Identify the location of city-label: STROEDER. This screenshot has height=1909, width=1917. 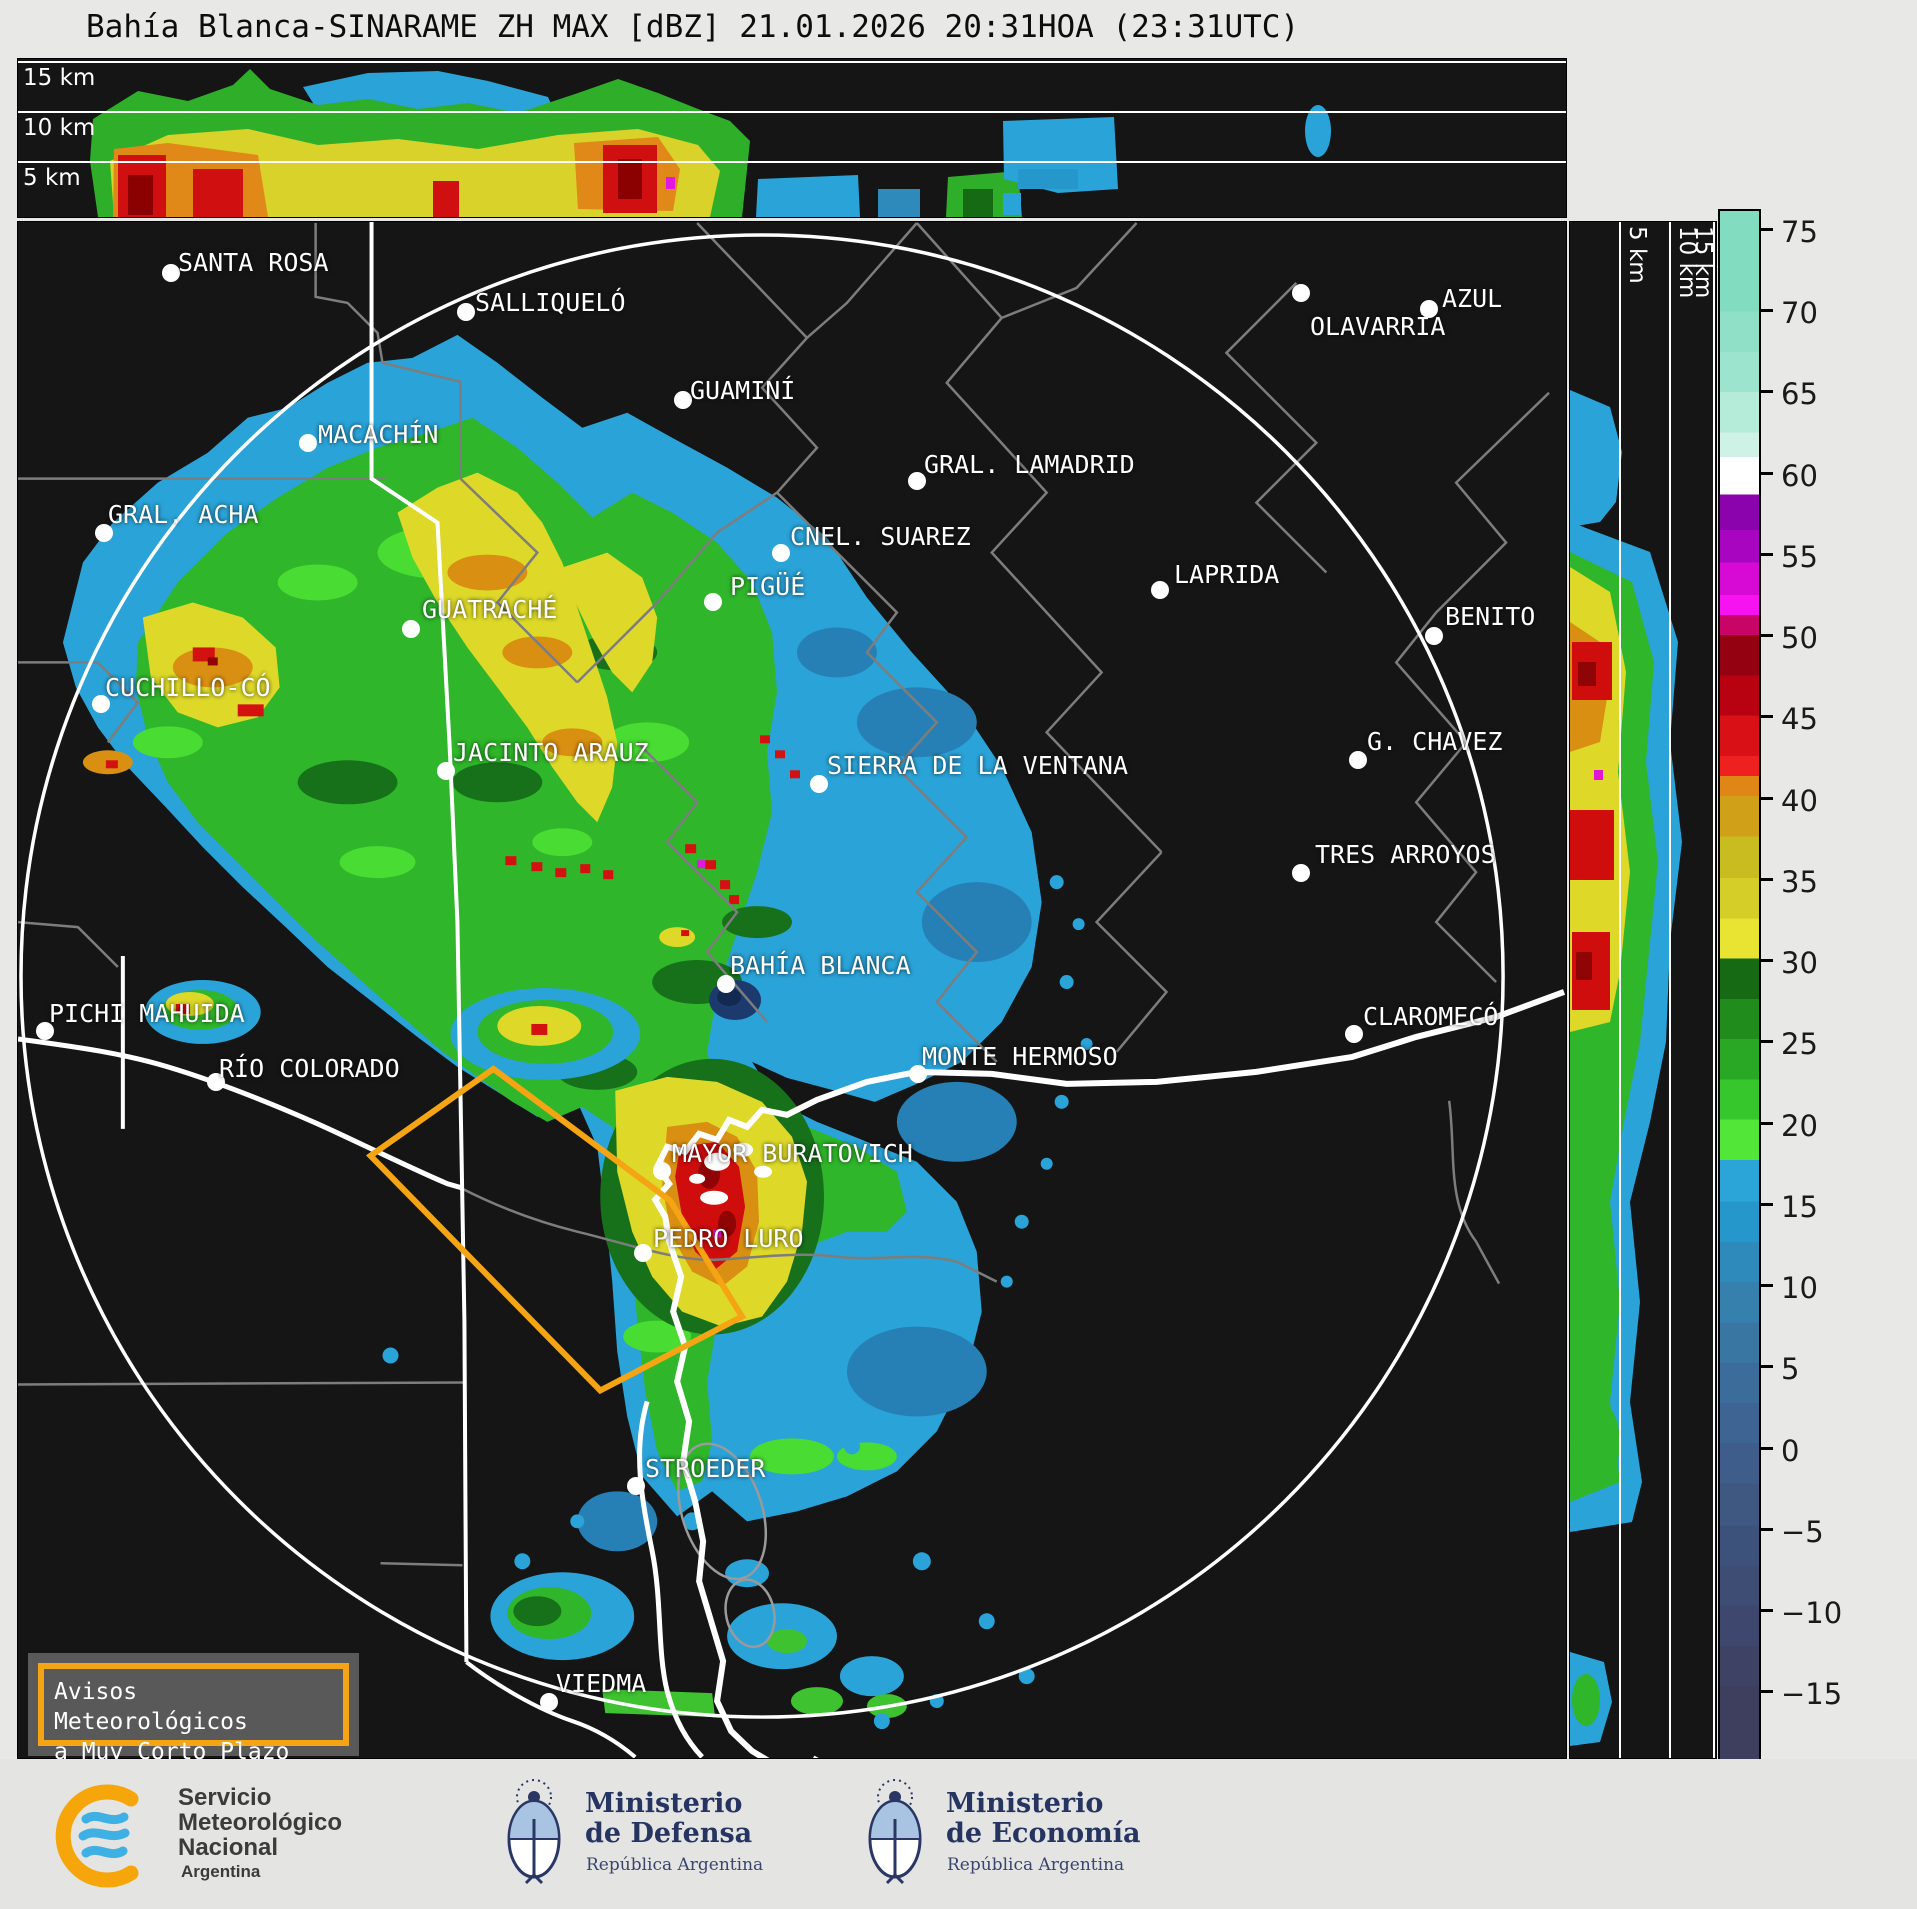
(705, 1468).